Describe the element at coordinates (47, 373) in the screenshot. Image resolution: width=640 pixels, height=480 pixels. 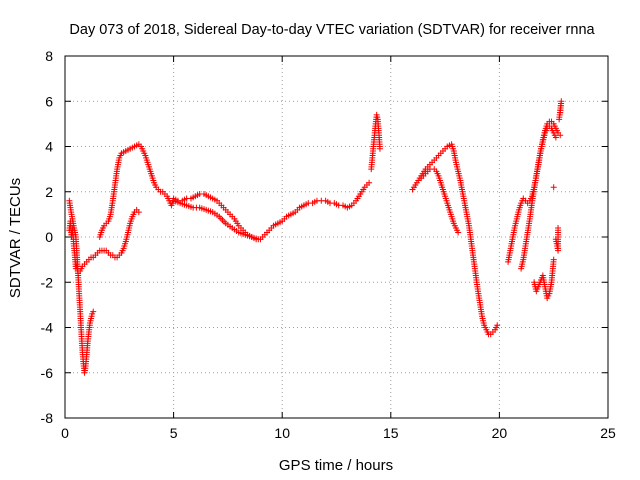
I see `y-tick-label: -6` at that location.